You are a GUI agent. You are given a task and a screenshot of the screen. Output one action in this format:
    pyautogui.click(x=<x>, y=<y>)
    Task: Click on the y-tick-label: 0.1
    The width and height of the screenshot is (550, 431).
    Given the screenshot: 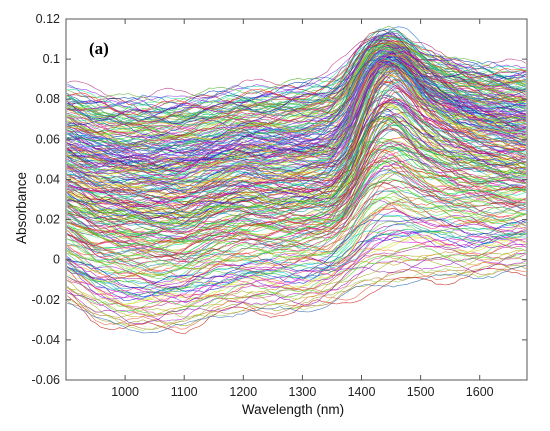 What is the action you would take?
    pyautogui.click(x=51, y=59)
    